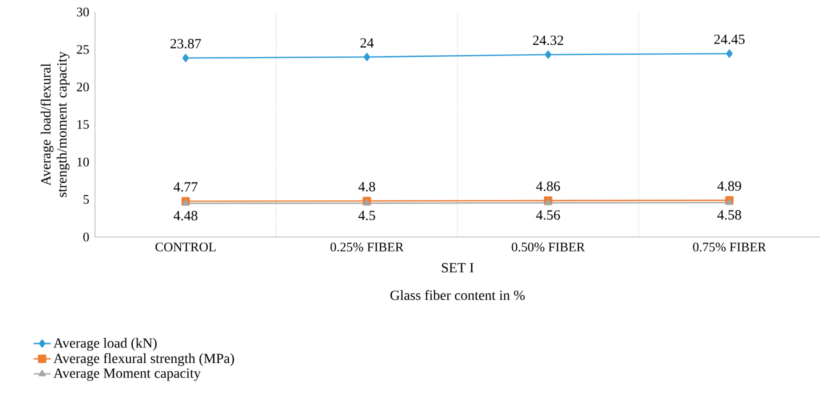 The image size is (829, 417). Describe the element at coordinates (105, 344) in the screenshot. I see `legend-label: Average load (kN)` at that location.